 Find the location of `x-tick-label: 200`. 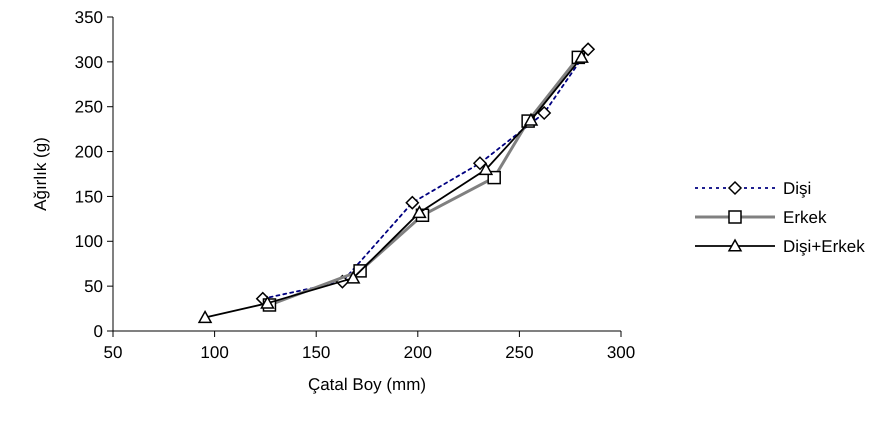

x-tick-label: 200 is located at coordinates (418, 352).